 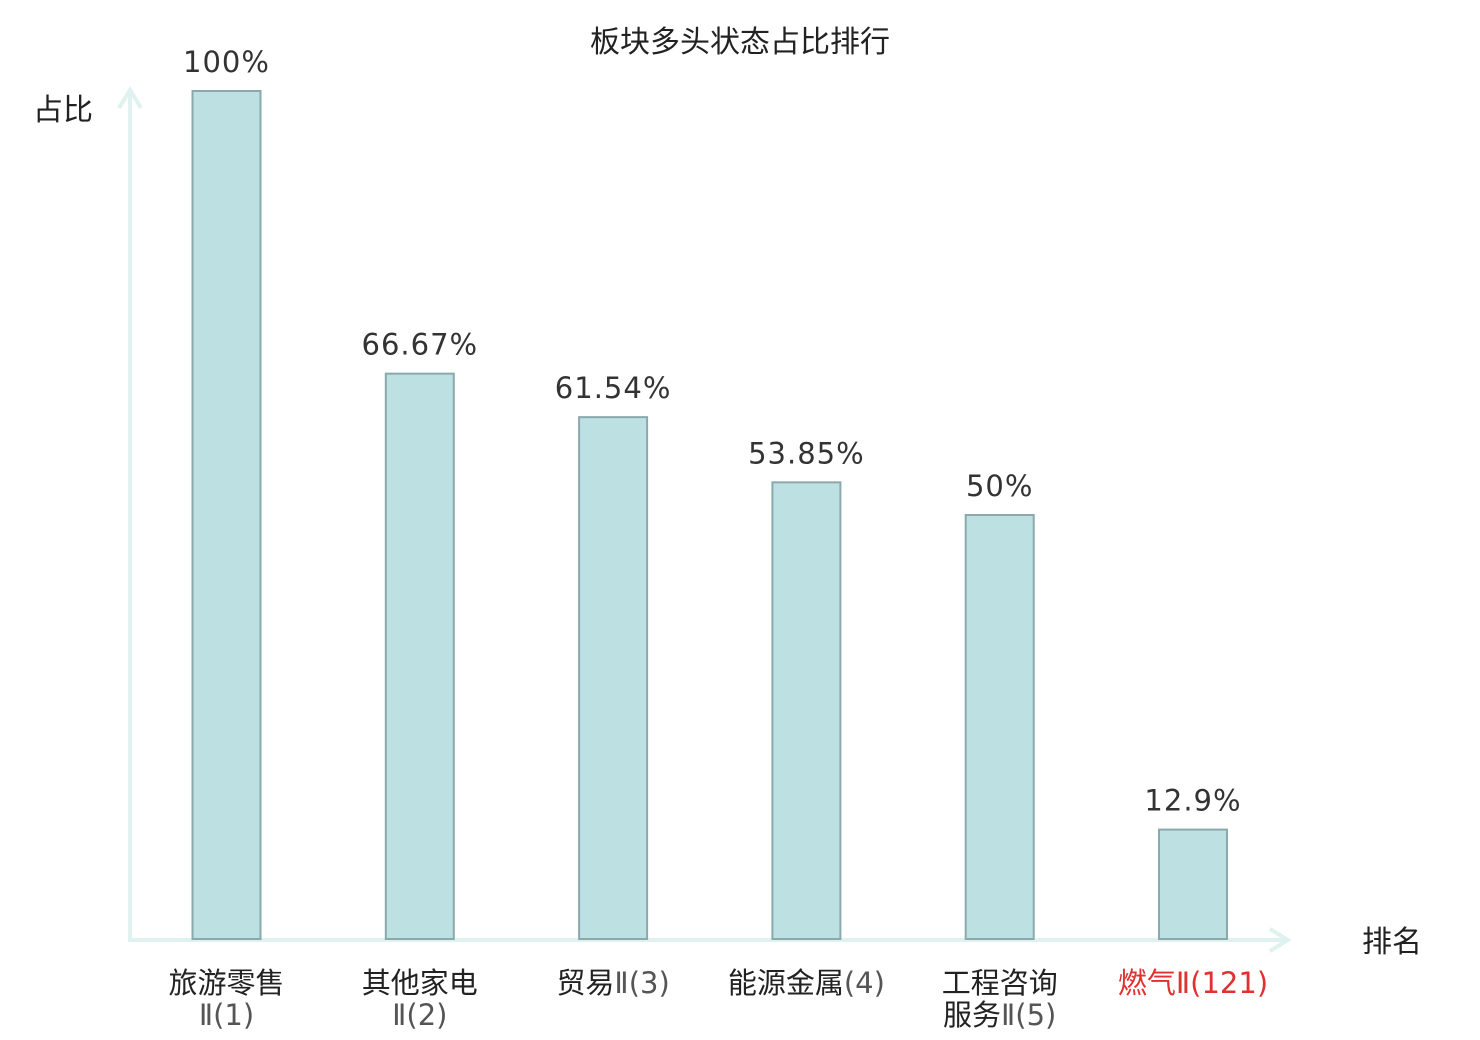 What do you see at coordinates (1280, 940) in the screenshot?
I see `x-axis-arrow` at bounding box center [1280, 940].